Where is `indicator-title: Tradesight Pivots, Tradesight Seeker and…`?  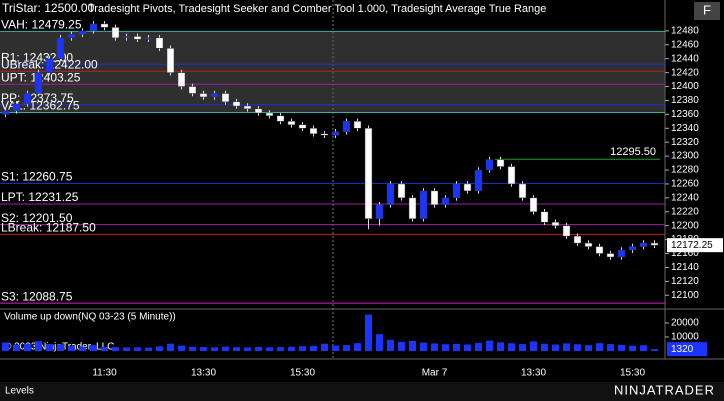
indicator-title: Tradesight Pivots, Tradesight Seeker and… is located at coordinates (317, 9).